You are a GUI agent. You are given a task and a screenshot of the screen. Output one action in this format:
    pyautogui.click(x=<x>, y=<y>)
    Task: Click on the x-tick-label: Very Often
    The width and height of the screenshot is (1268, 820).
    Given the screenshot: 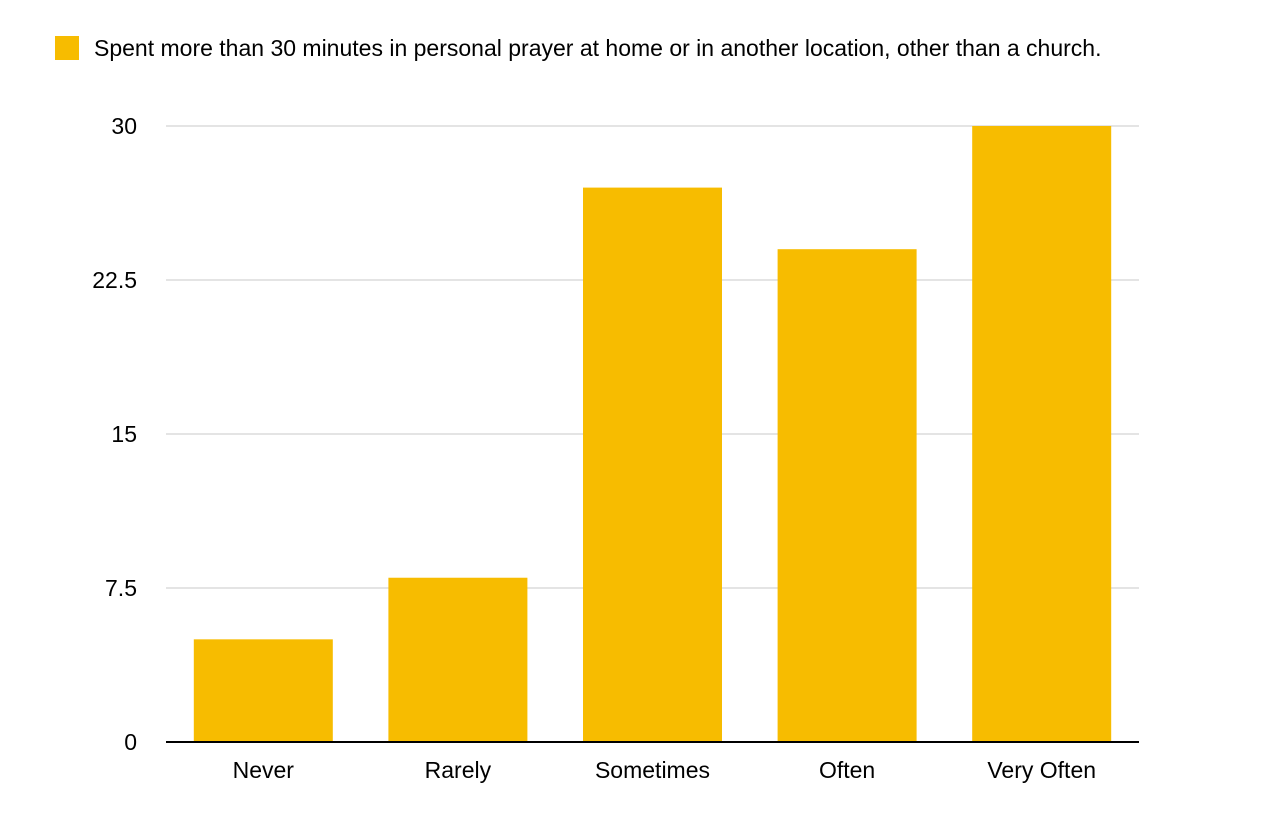 What is the action you would take?
    pyautogui.click(x=1041, y=770)
    